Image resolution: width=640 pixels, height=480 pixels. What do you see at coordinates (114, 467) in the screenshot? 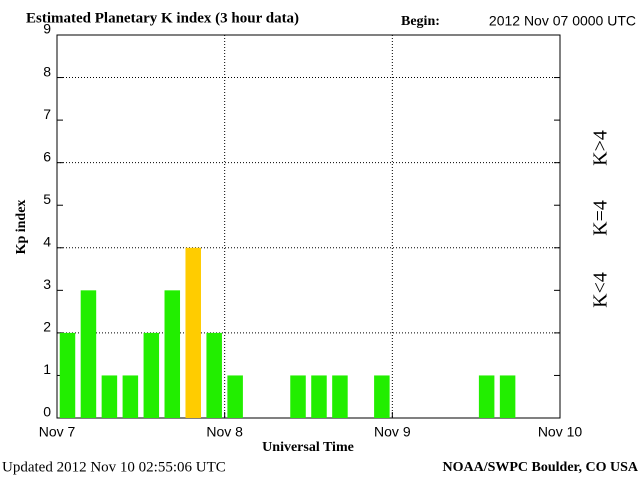
I see `updated: Updated 2012 Nov 10 02:55:06 UTC` at bounding box center [114, 467].